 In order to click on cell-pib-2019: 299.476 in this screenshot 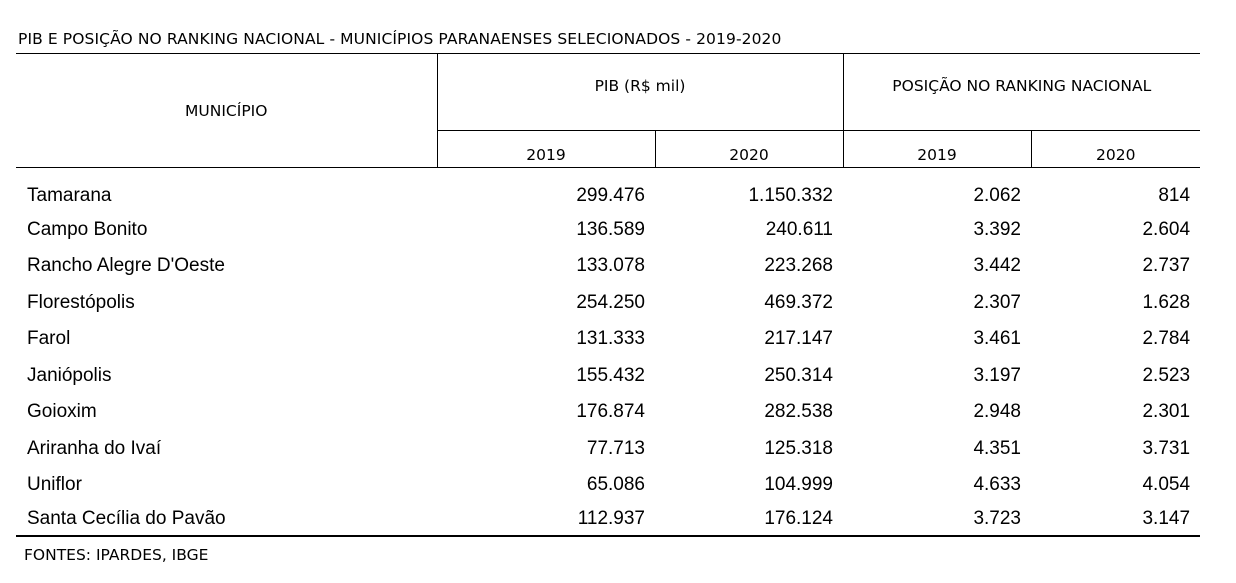, I will do `click(610, 195)`.